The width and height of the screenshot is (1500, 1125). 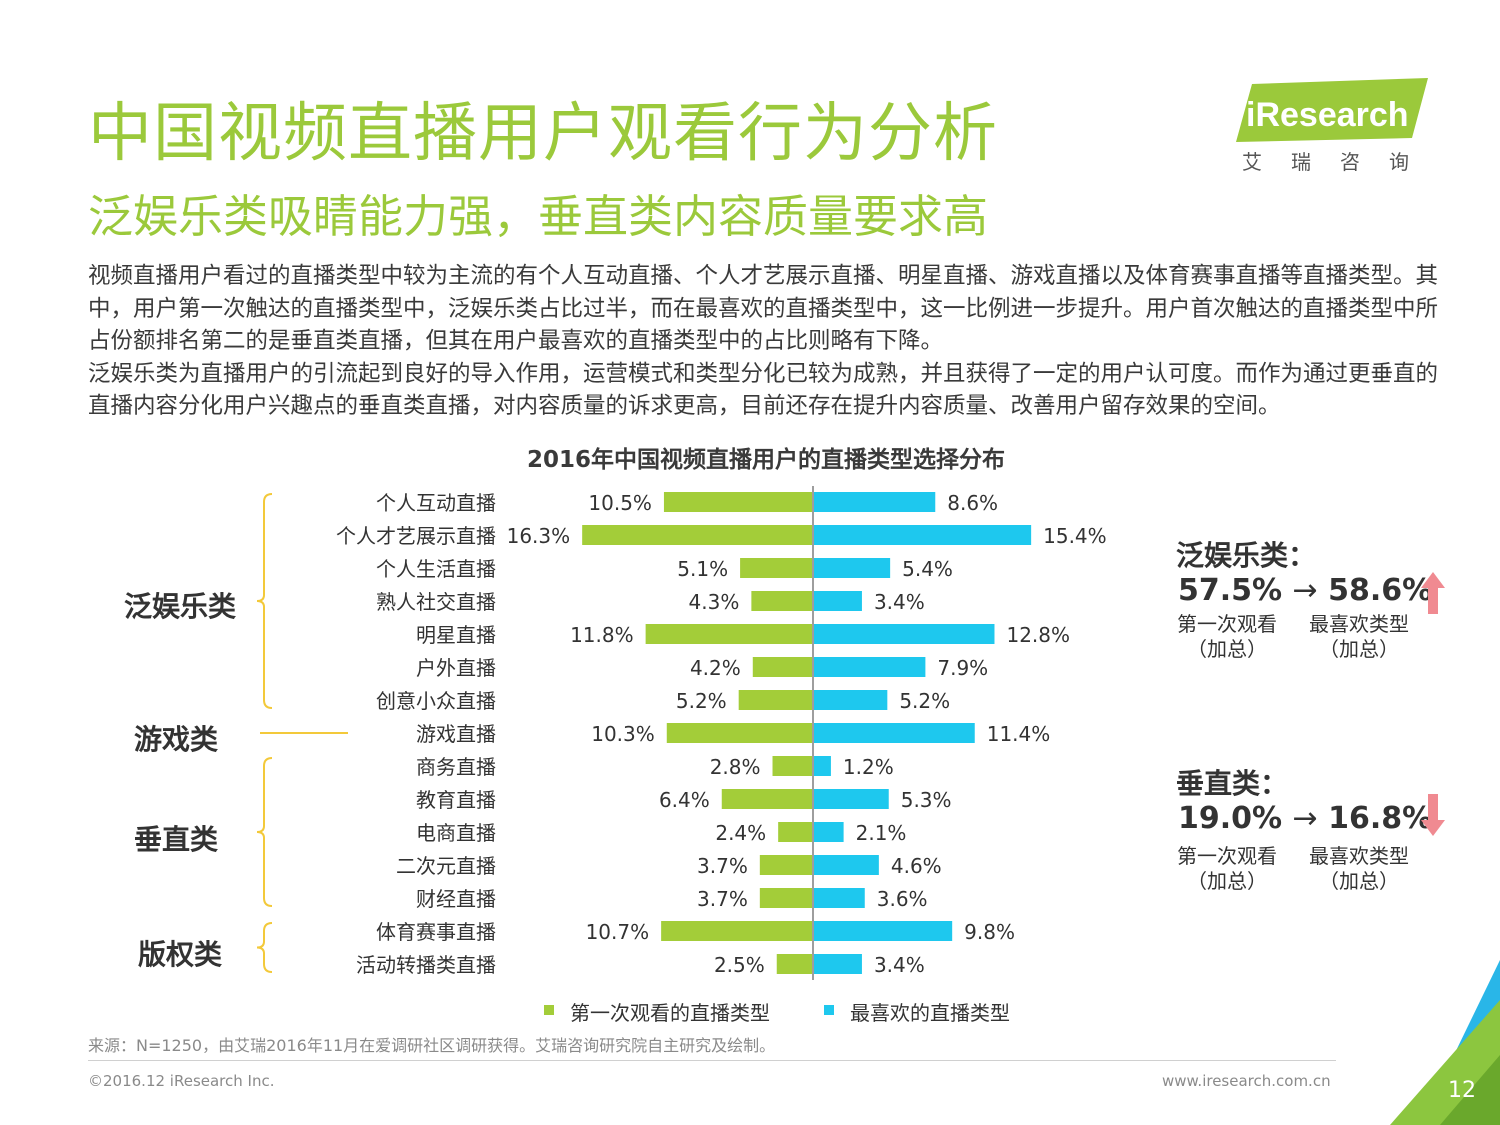 I want to click on legend-swatch-first, so click(x=549, y=1010).